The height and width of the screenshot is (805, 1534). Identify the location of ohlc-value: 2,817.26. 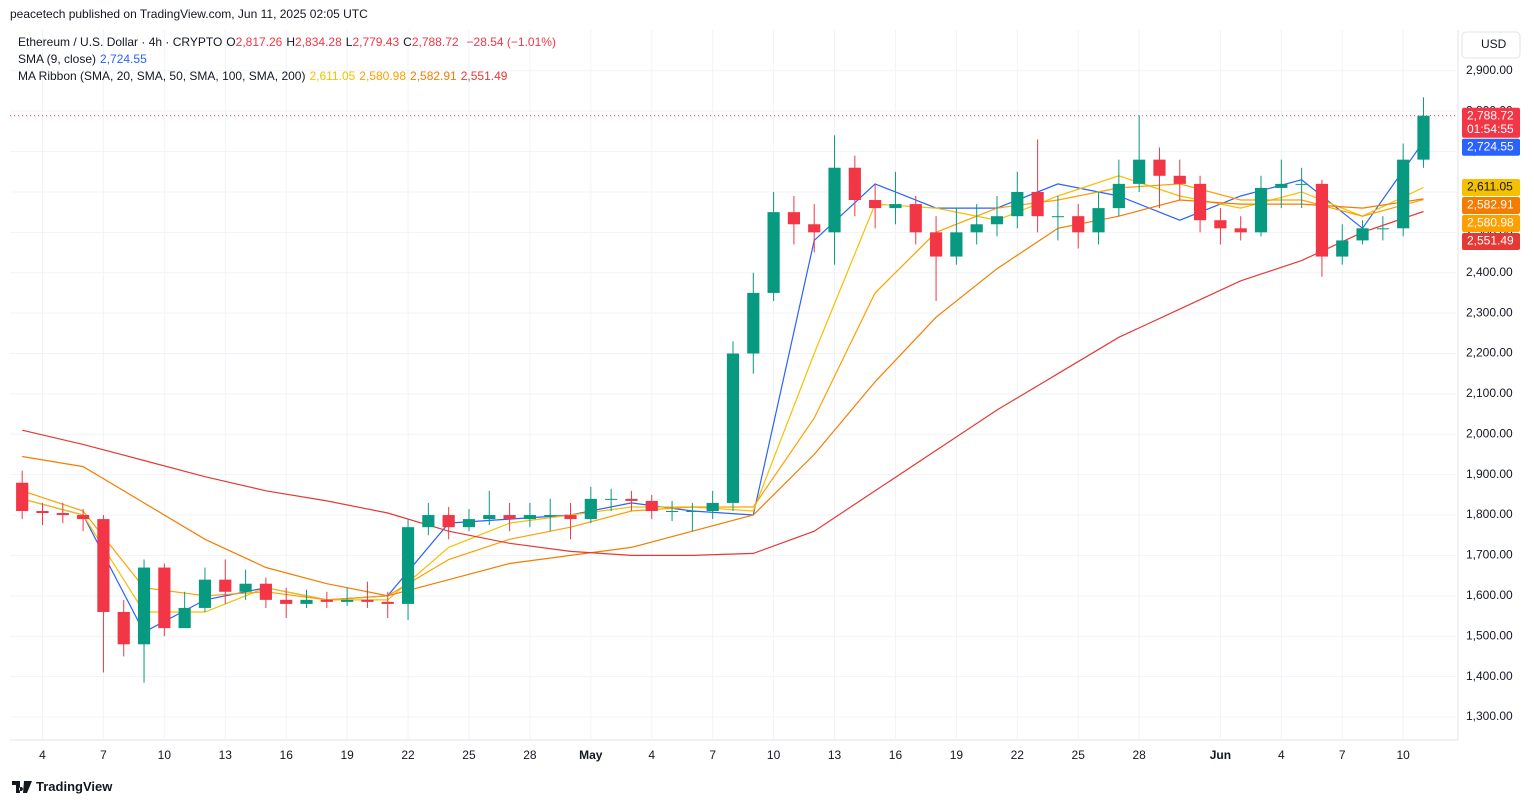
(259, 42).